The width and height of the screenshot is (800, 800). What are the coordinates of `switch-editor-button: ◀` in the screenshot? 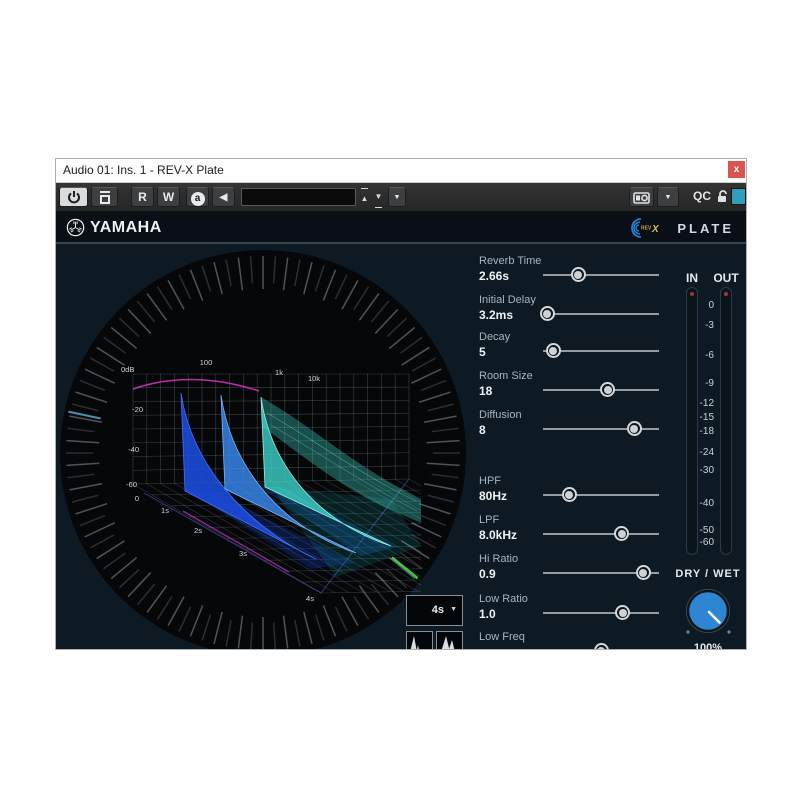 It's located at (223, 197).